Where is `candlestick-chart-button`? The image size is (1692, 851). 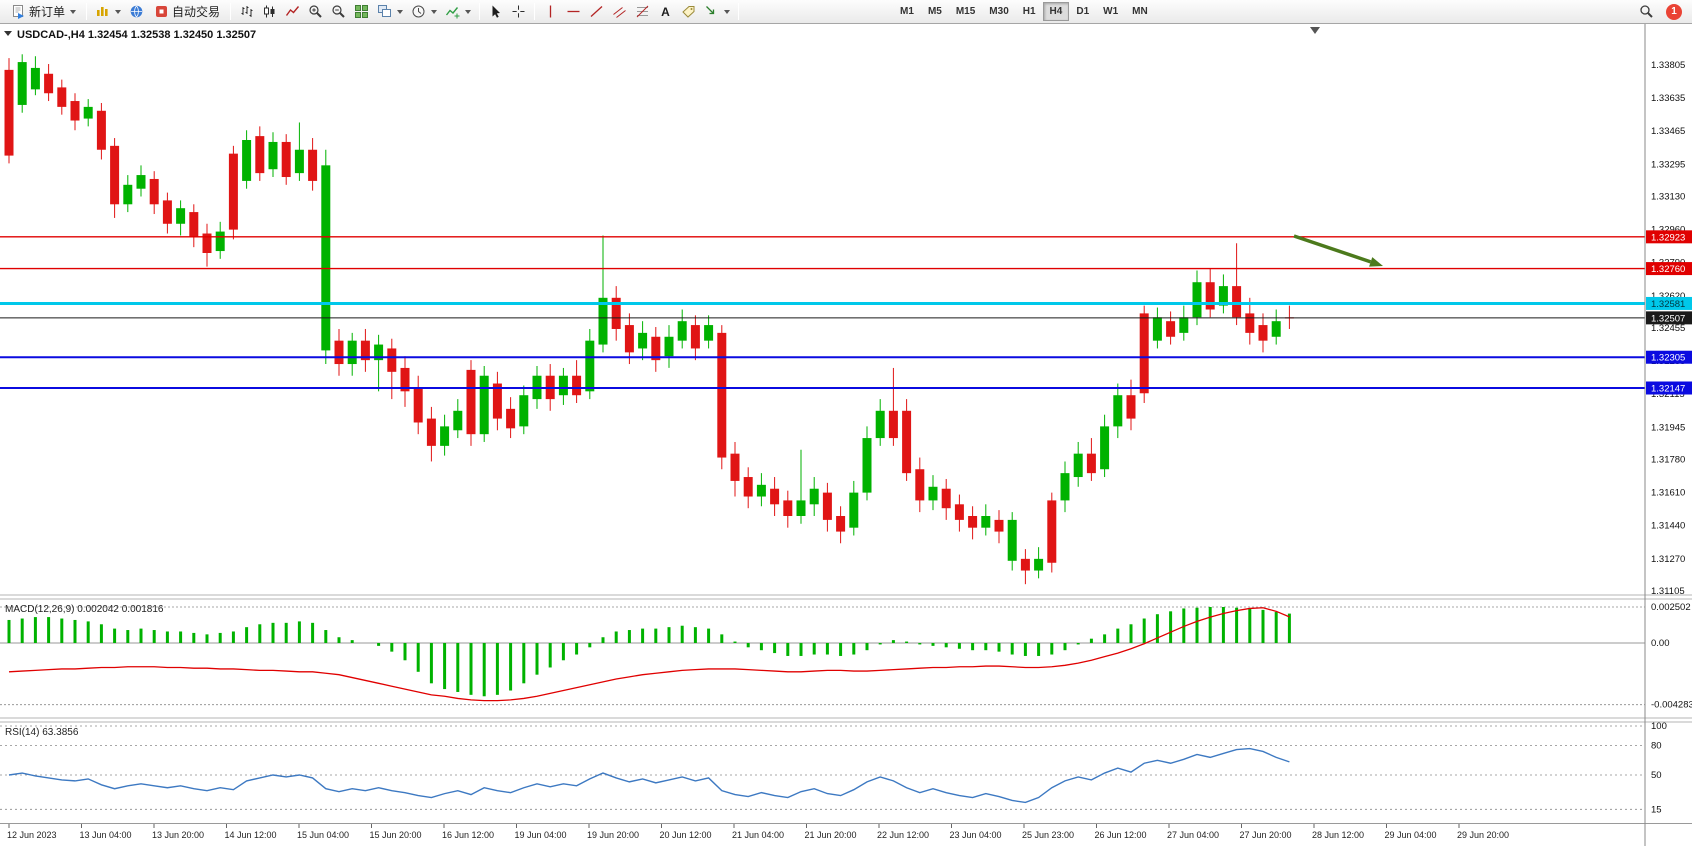 candlestick-chart-button is located at coordinates (269, 11).